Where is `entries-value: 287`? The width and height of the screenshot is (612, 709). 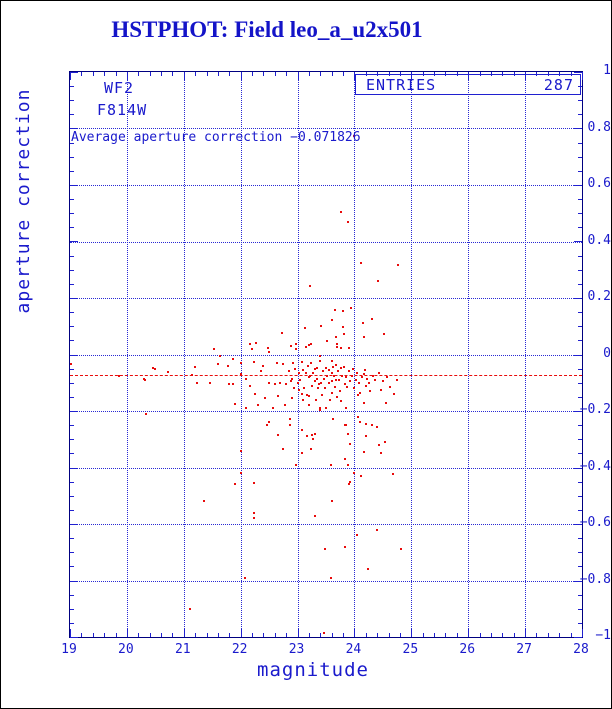
entries-value: 287 is located at coordinates (558, 85).